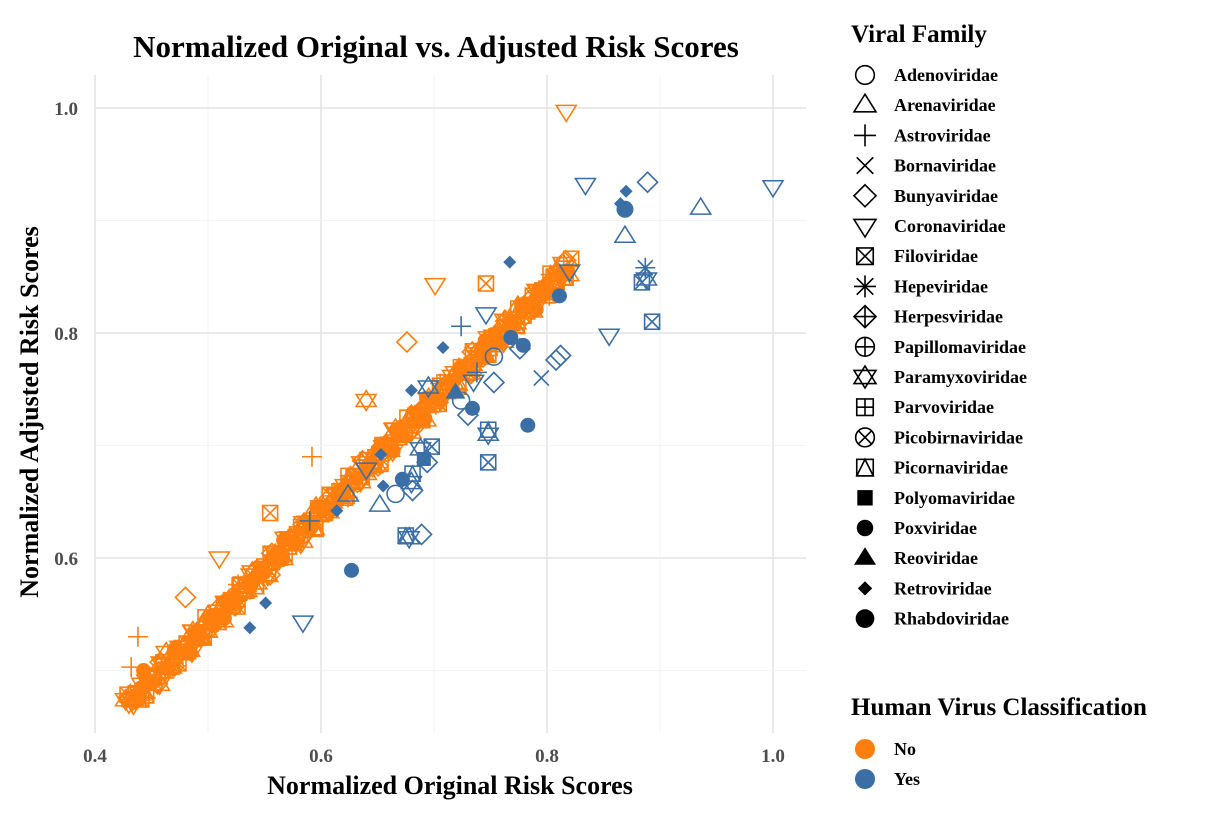  Describe the element at coordinates (932, 619) in the screenshot. I see `shape-legend-item: Rhabdoviridae` at that location.